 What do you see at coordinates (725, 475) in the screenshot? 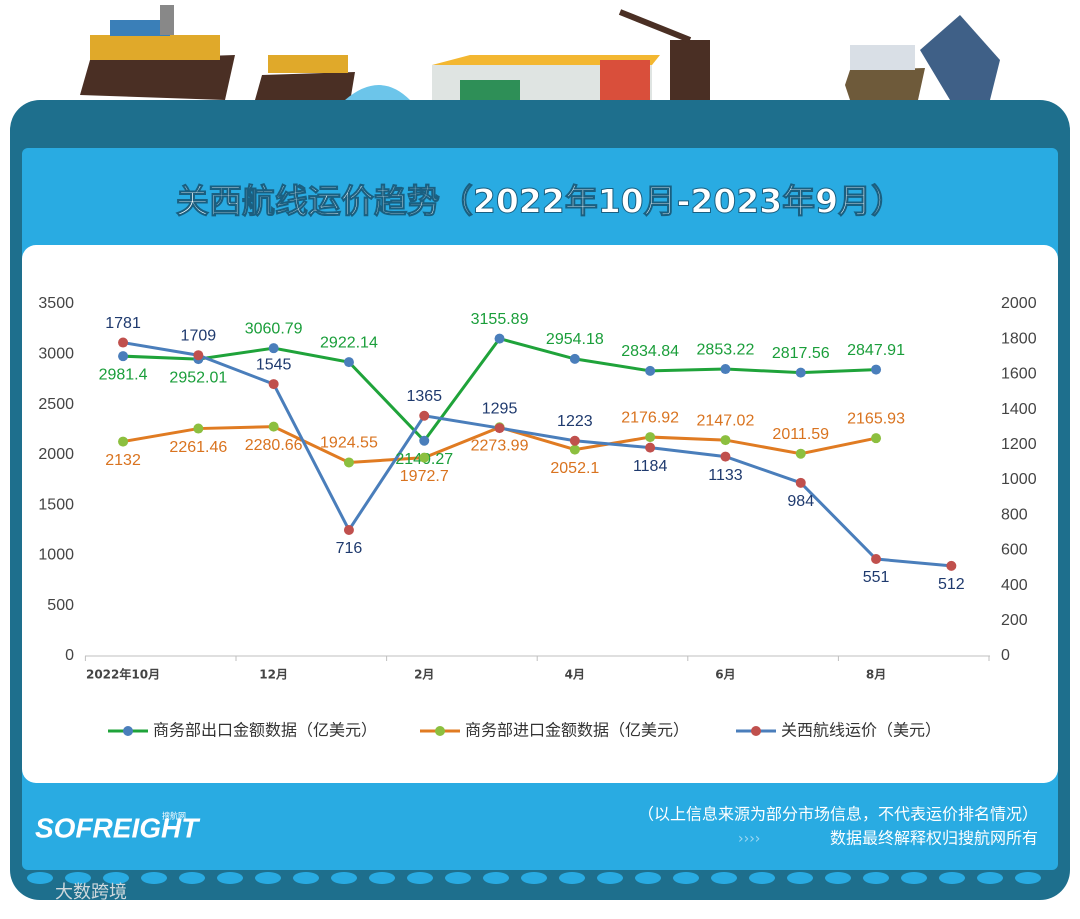
I see `value-label: 1133` at bounding box center [725, 475].